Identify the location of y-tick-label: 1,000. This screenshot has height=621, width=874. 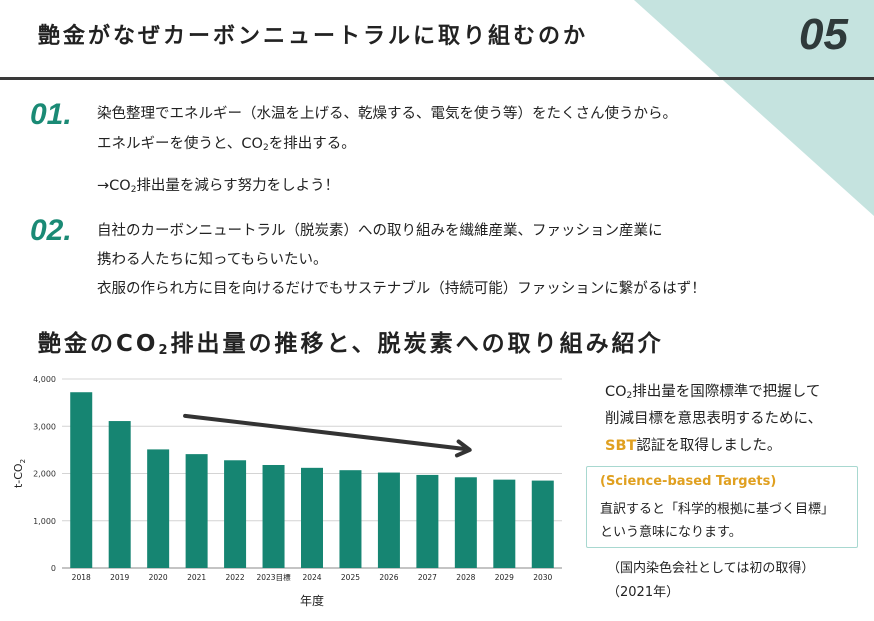
(44, 521).